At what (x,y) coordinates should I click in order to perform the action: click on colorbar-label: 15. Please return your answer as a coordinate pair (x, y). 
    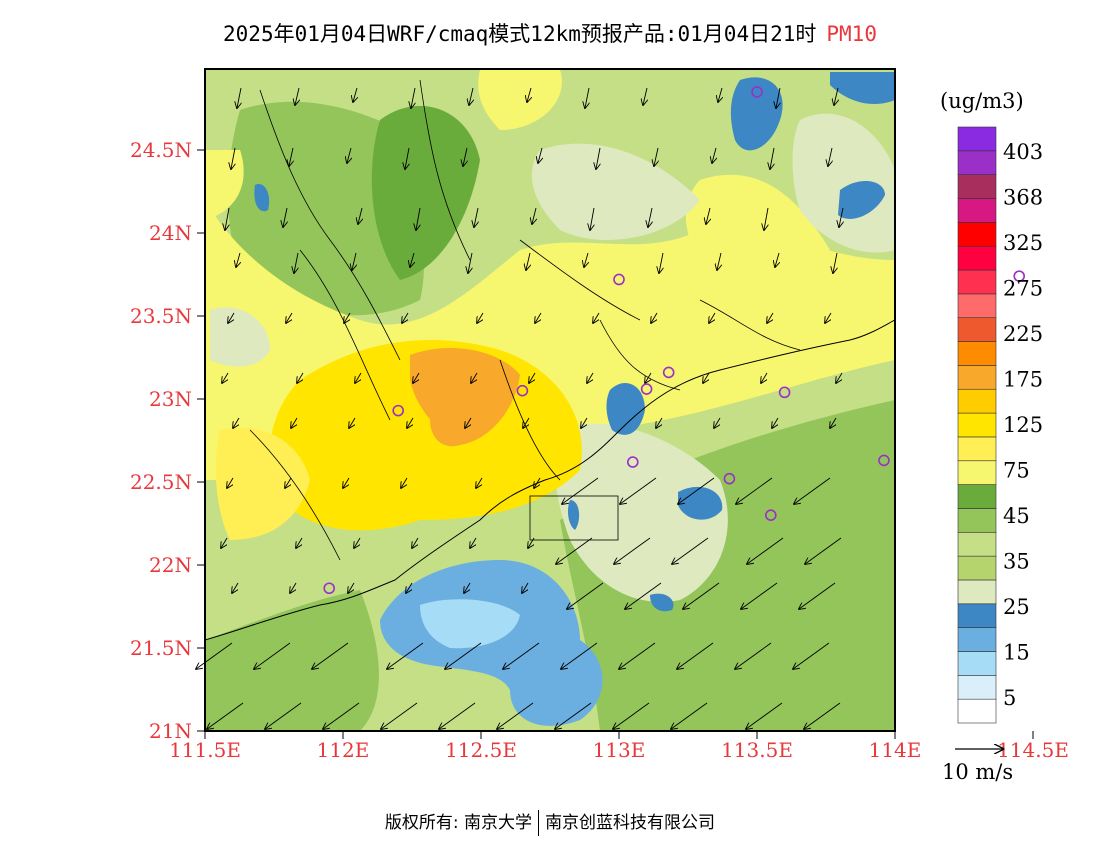
    Looking at the image, I should click on (1016, 653).